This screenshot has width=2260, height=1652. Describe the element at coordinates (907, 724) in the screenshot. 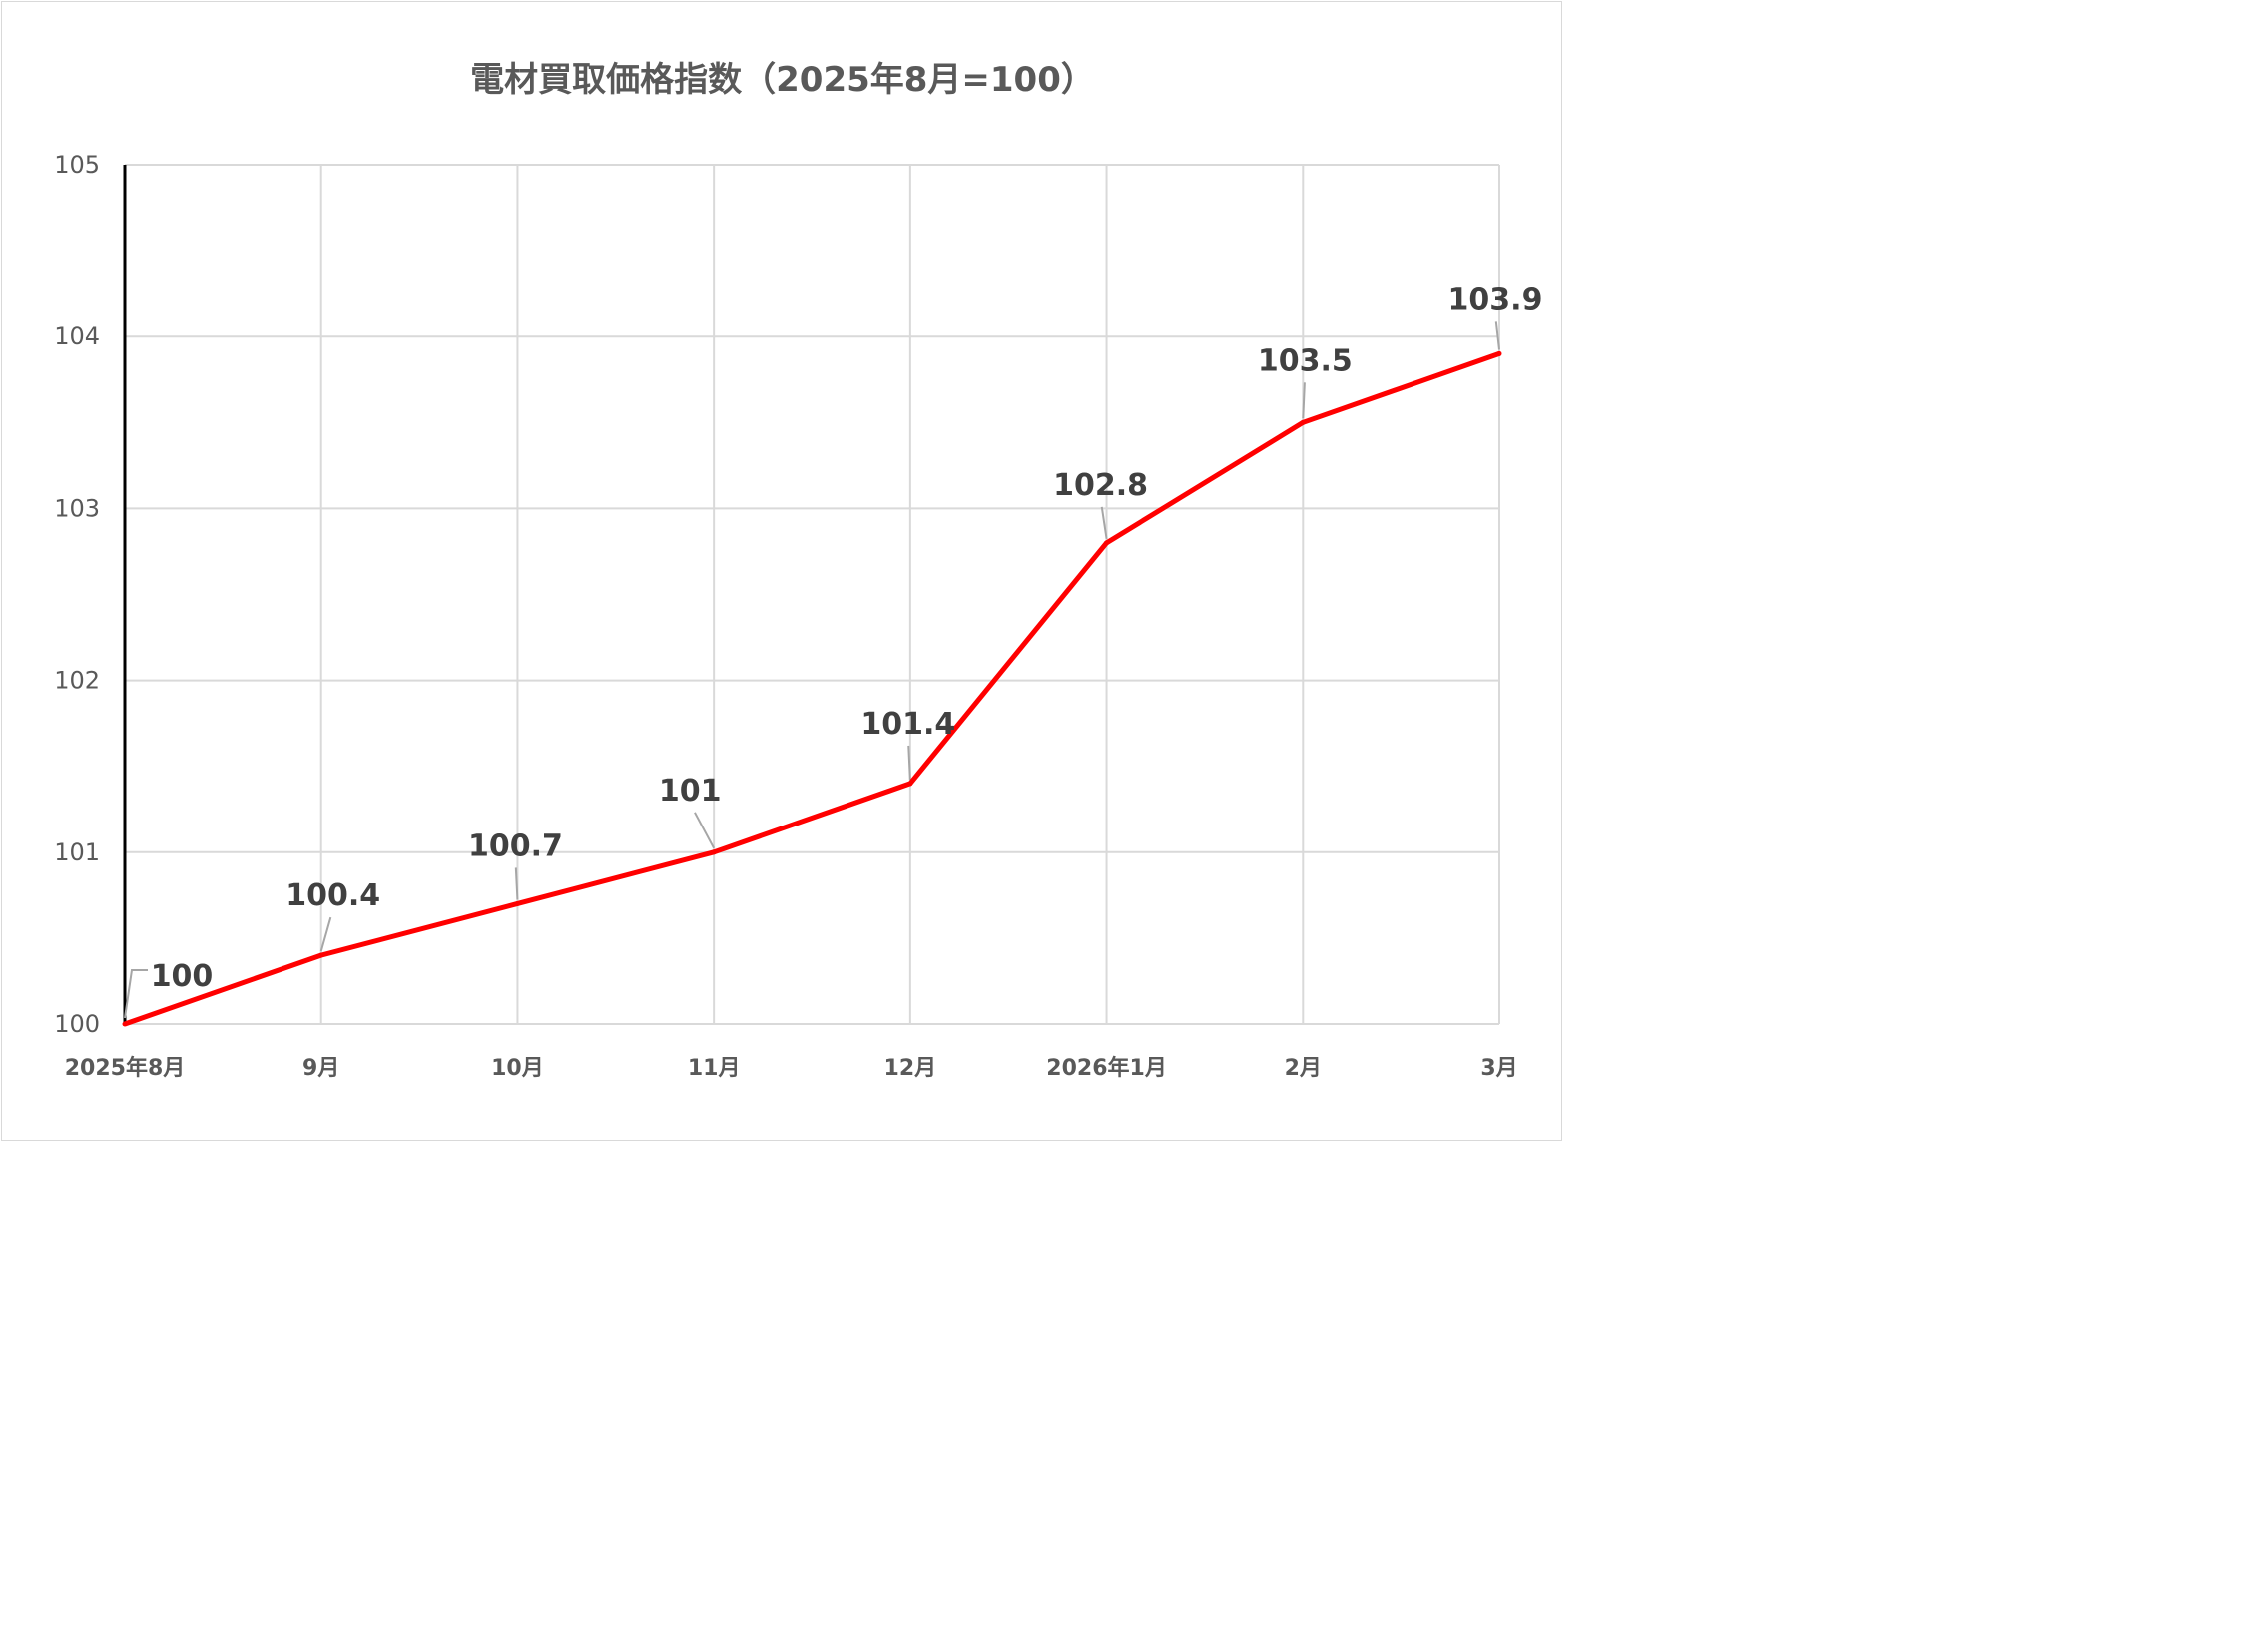

I see `data-label: 101.4` at that location.